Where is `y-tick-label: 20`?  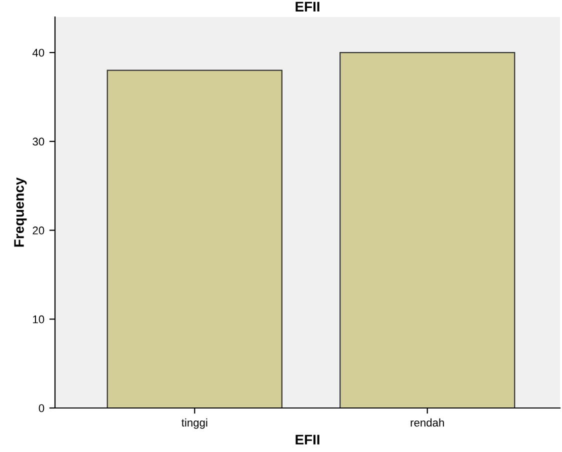 y-tick-label: 20 is located at coordinates (38, 230).